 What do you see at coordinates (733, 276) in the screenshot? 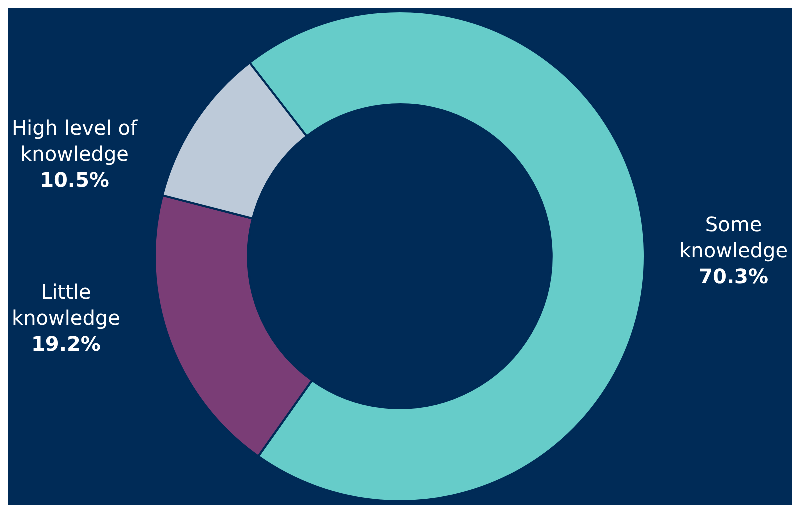
I see `data-label: 70.3%` at bounding box center [733, 276].